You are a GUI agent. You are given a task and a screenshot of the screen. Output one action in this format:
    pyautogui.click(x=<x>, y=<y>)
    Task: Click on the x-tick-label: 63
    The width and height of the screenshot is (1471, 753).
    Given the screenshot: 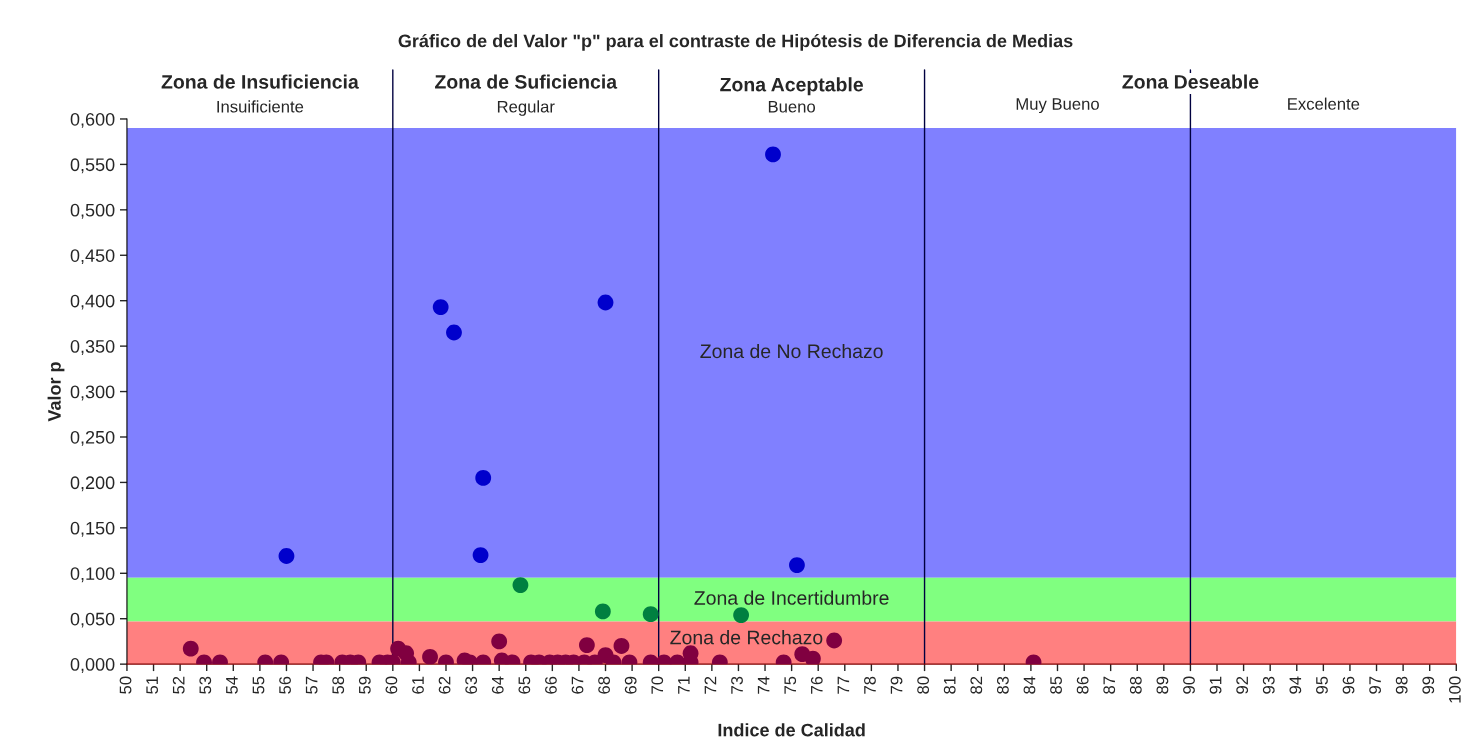 What is the action you would take?
    pyautogui.click(x=471, y=685)
    